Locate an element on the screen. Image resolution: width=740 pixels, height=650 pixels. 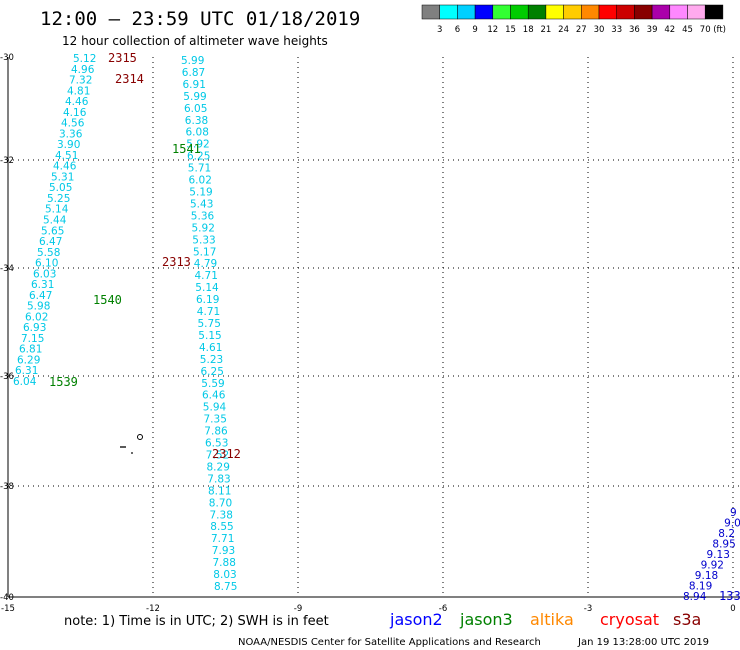
wave-height-label: 6.91 is located at coordinates (194, 85).